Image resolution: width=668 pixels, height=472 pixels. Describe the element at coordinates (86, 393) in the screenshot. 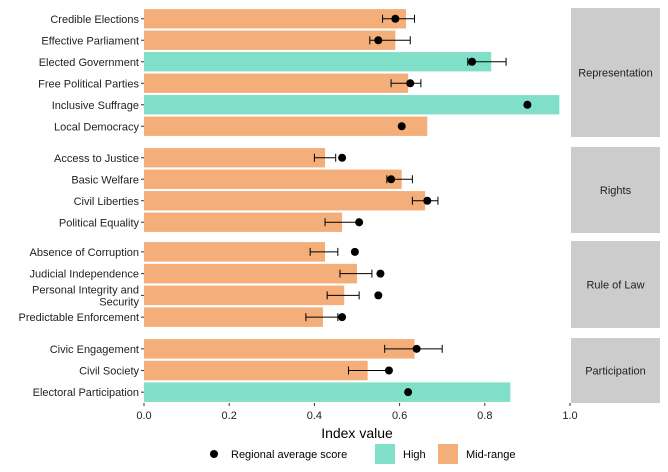

I see `y-tick-label: Electoral Participation` at that location.